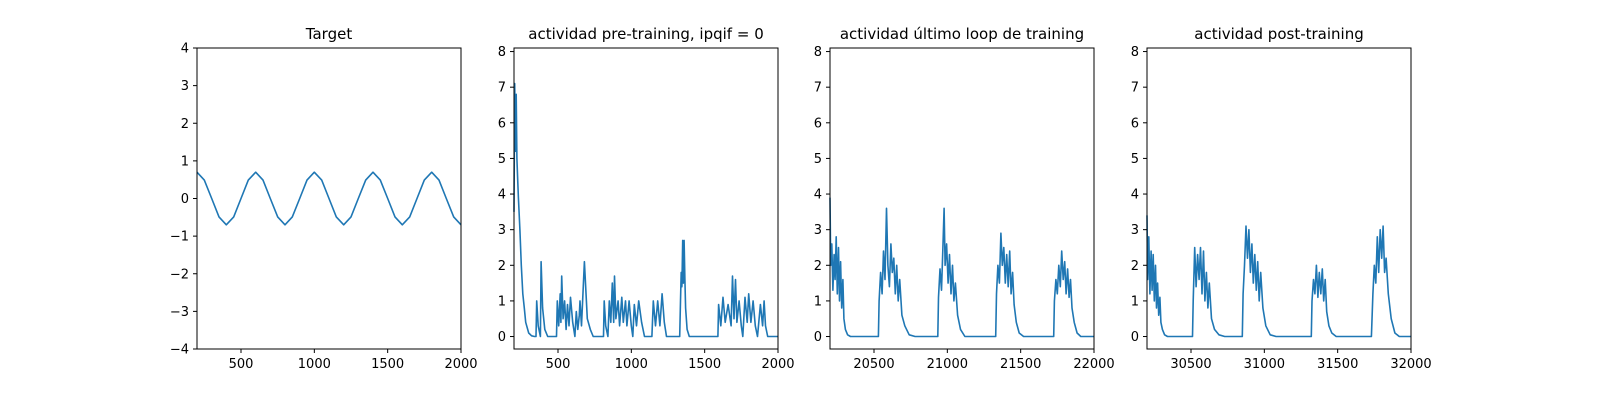  I want to click on chart-title: actividad pre-training, ipqif = 0, so click(646, 34).